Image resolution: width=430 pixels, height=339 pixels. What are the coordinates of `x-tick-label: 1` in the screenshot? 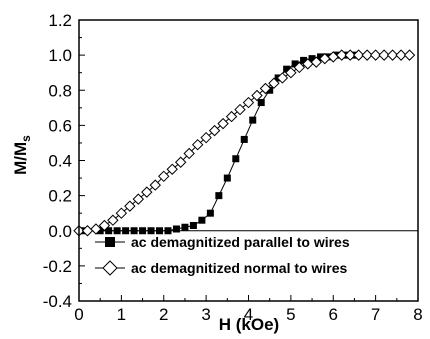 It's located at (121, 314).